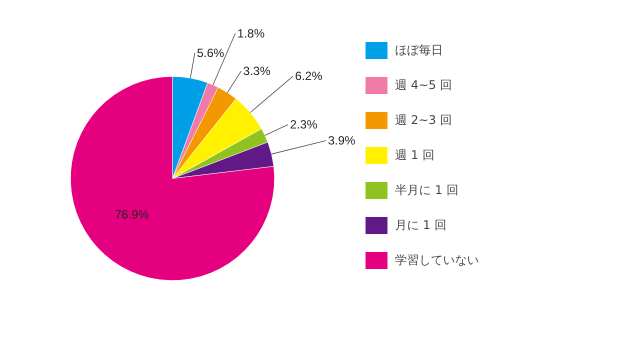 This screenshot has width=620, height=363. What do you see at coordinates (414, 155) in the screenshot?
I see `legend-label: 週 1 回` at bounding box center [414, 155].